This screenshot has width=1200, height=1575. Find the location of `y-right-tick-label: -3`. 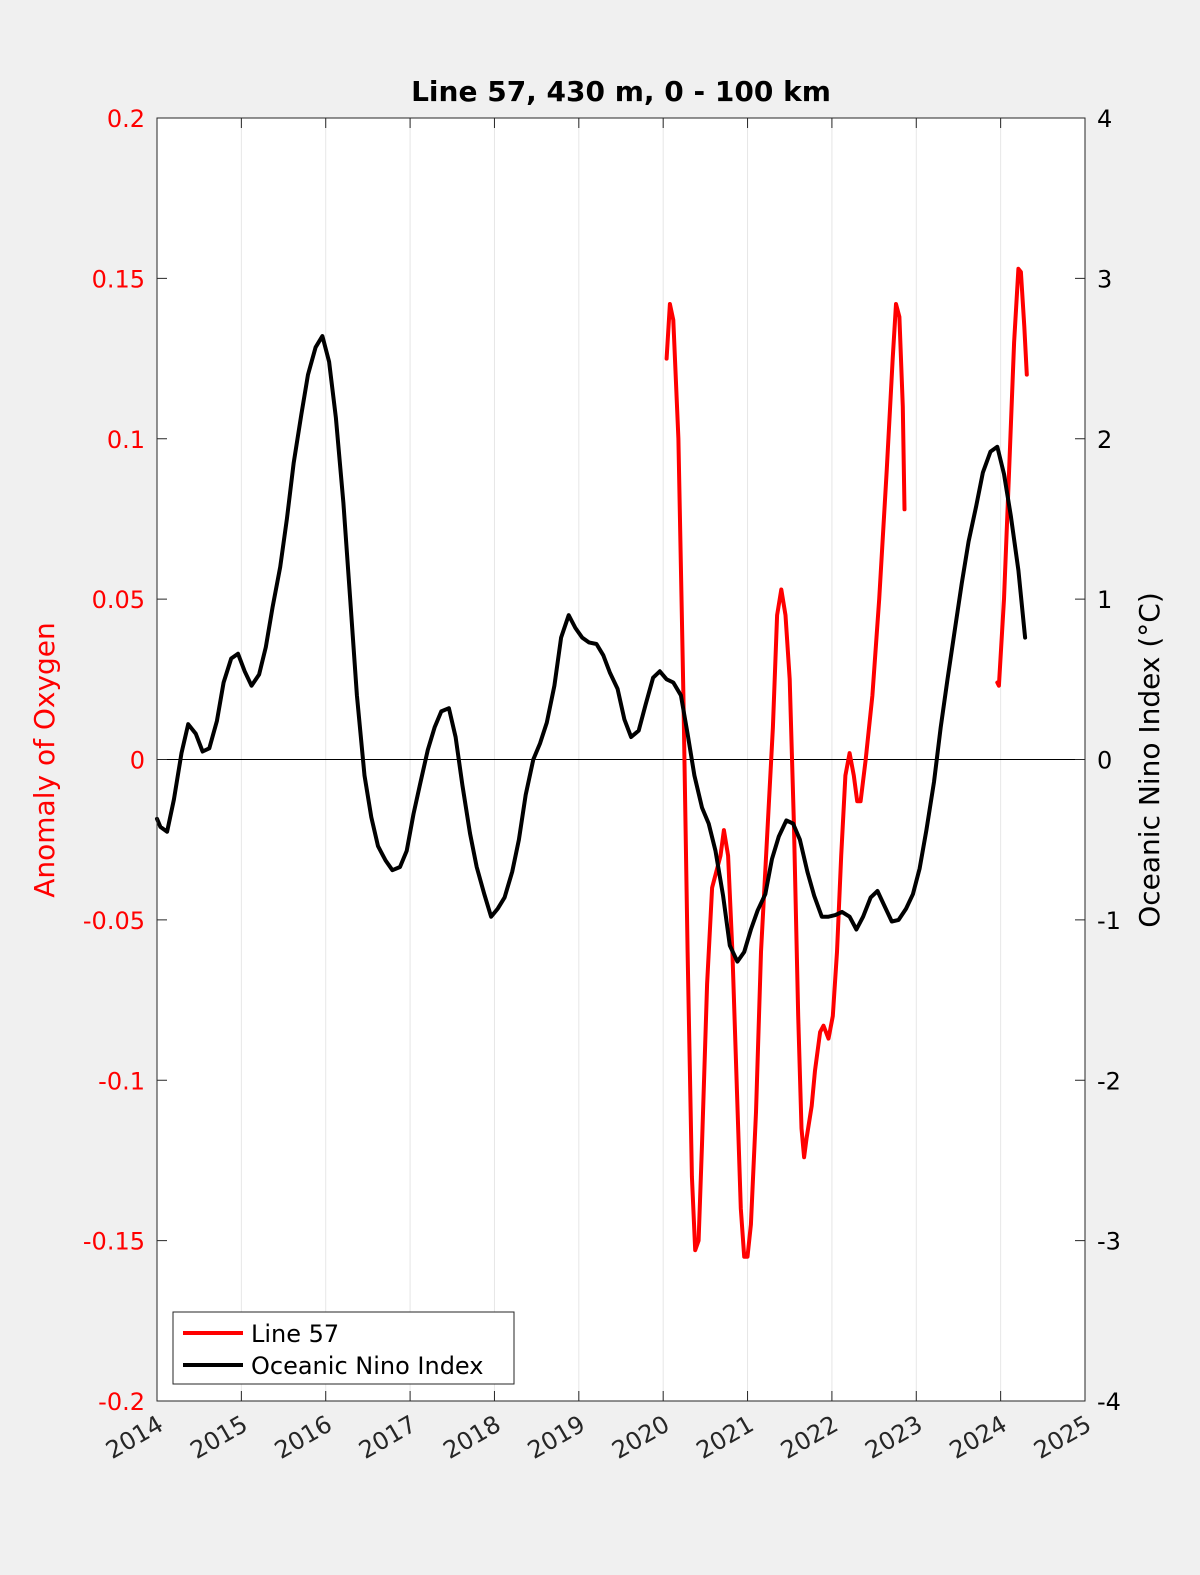

y-right-tick-label: -3 is located at coordinates (1109, 1242).